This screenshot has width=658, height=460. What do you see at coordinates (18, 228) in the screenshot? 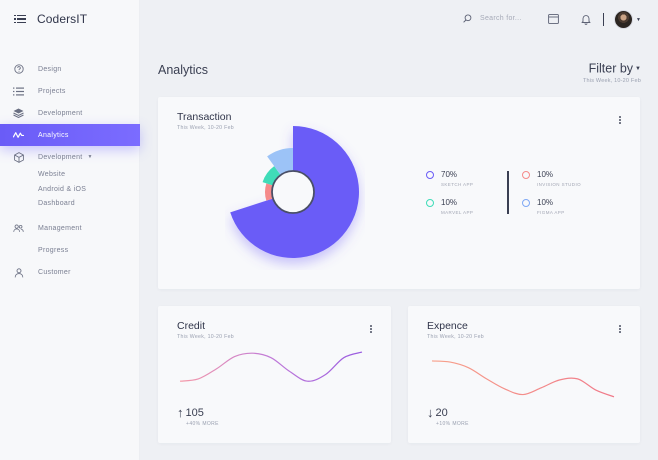
I see `users-icon` at bounding box center [18, 228].